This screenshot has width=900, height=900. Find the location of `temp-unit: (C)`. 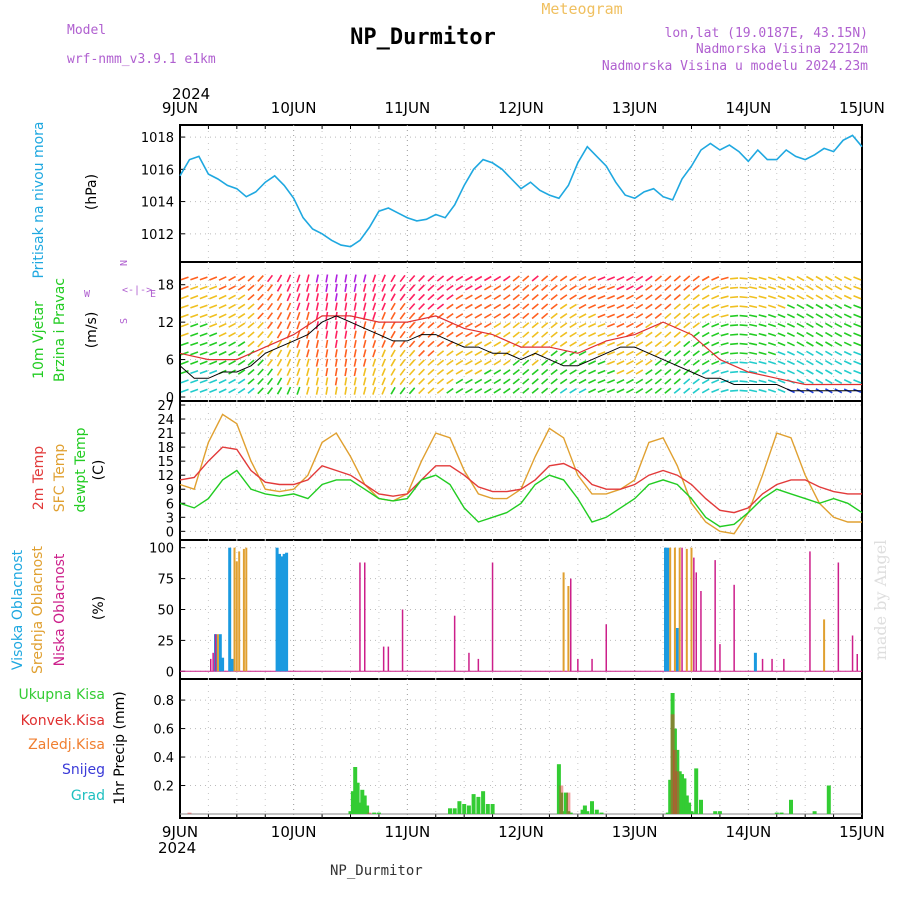

temp-unit: (C) is located at coordinates (99, 470).